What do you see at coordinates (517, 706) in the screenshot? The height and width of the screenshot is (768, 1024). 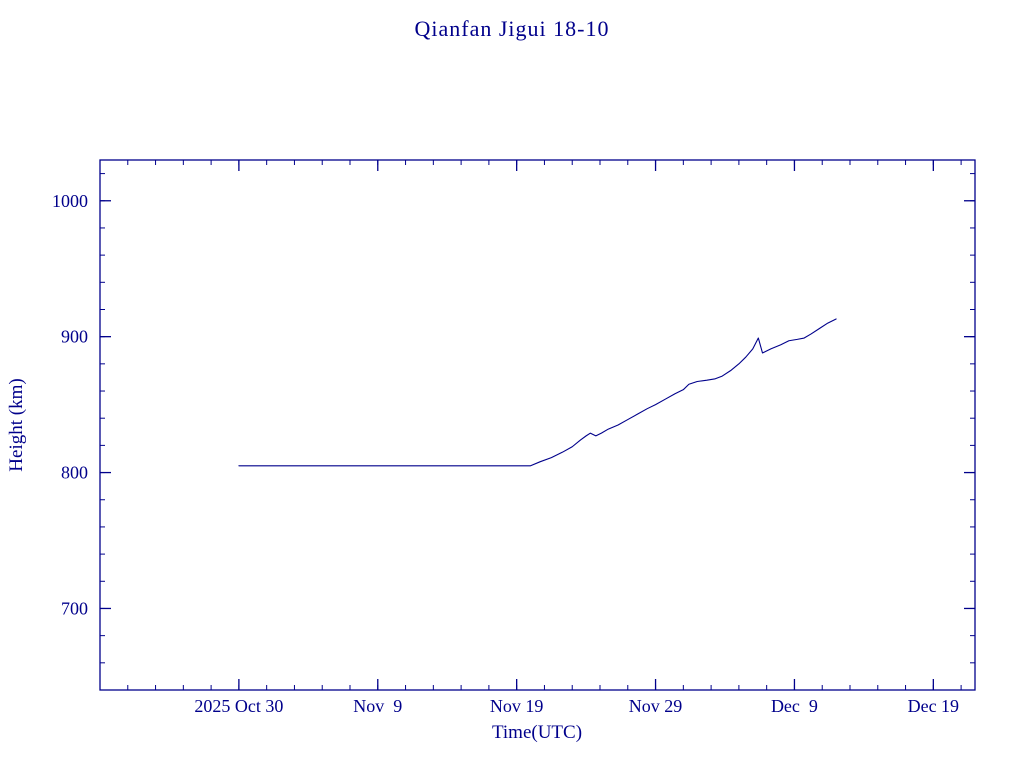 I see `x-tick-label: Nov 19` at bounding box center [517, 706].